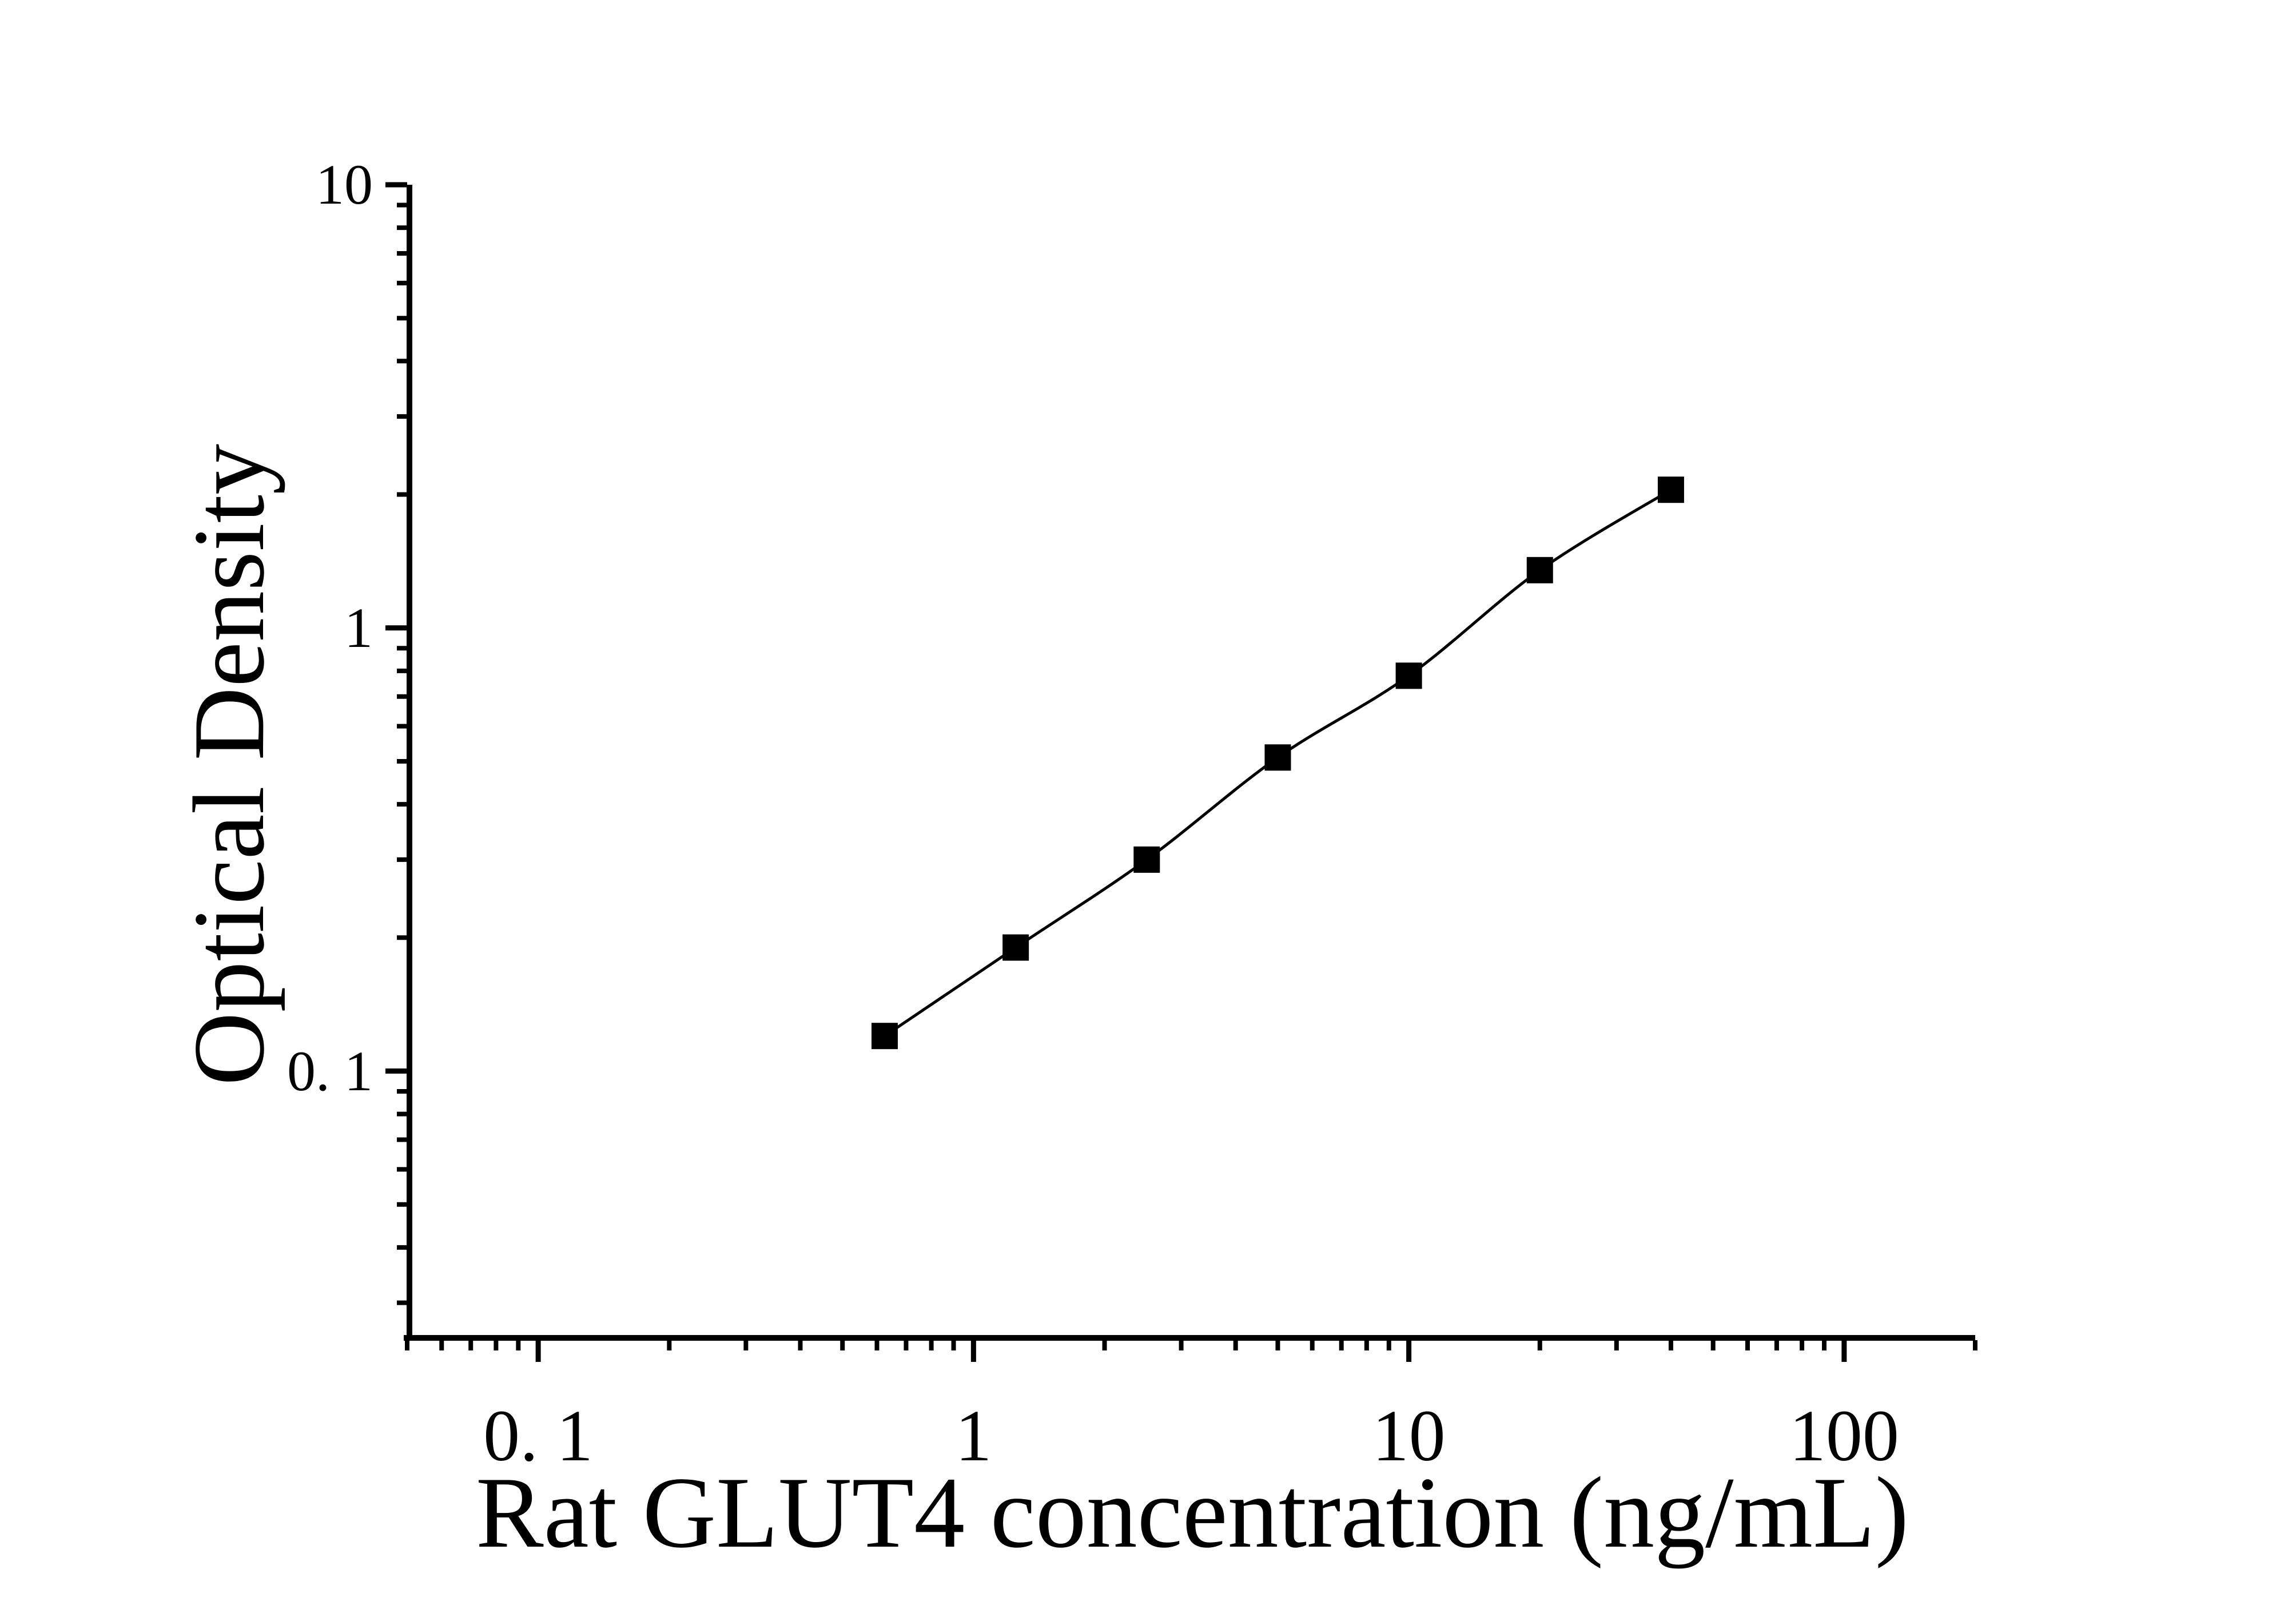 This screenshot has height=1605, width=2296. I want to click on y-tick-label: 1, so click(359, 627).